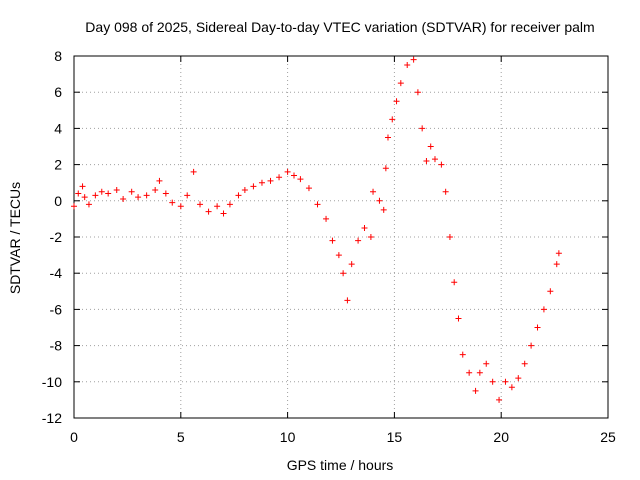  What do you see at coordinates (288, 437) in the screenshot?
I see `x-tick-label: 10` at bounding box center [288, 437].